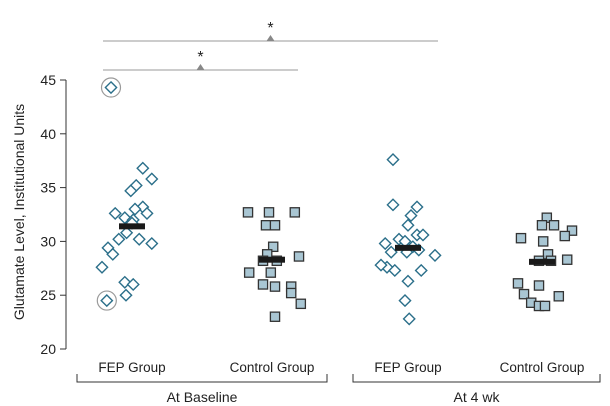 This screenshot has height=406, width=610. Describe the element at coordinates (48, 295) in the screenshot. I see `y-tick-label: 25` at that location.